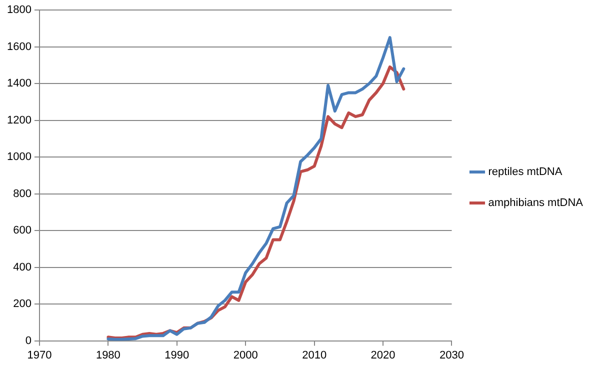  Describe the element at coordinates (22, 267) in the screenshot. I see `y-tick-label: 400` at that location.